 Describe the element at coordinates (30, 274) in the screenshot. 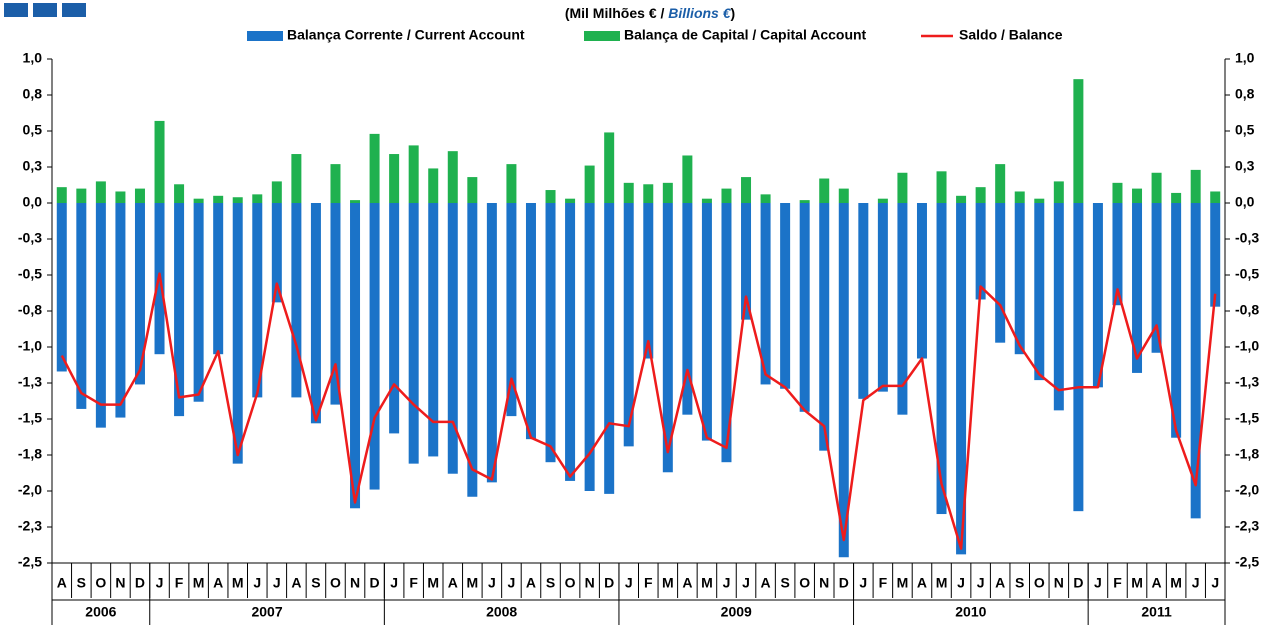

I see `y-tick-label: -0,5` at that location.